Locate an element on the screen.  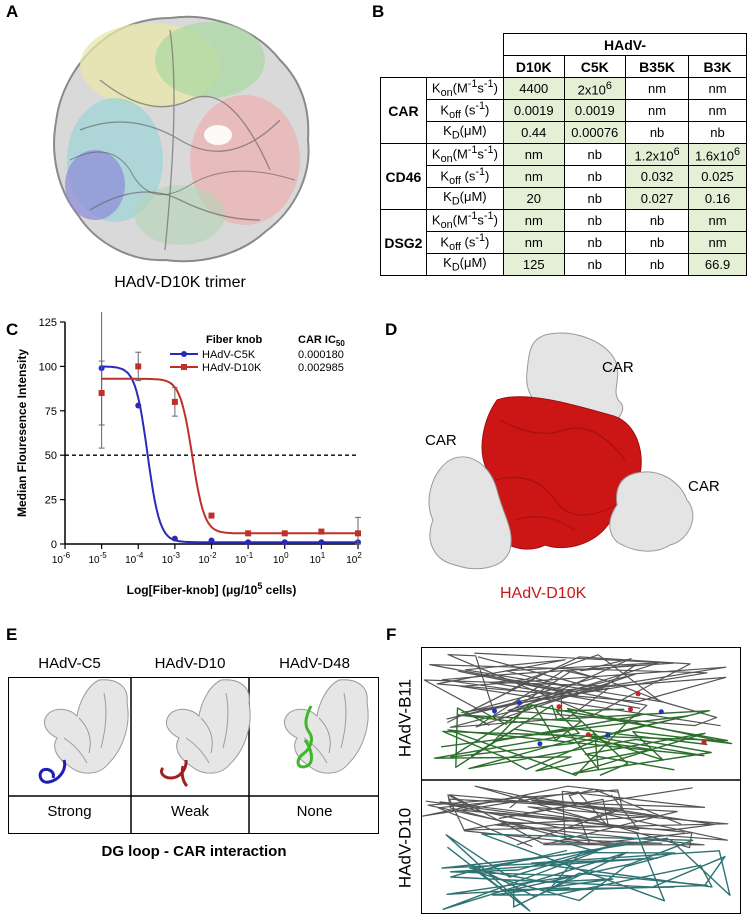
x-tick-label: 10⁰ is located at coordinates (281, 558).